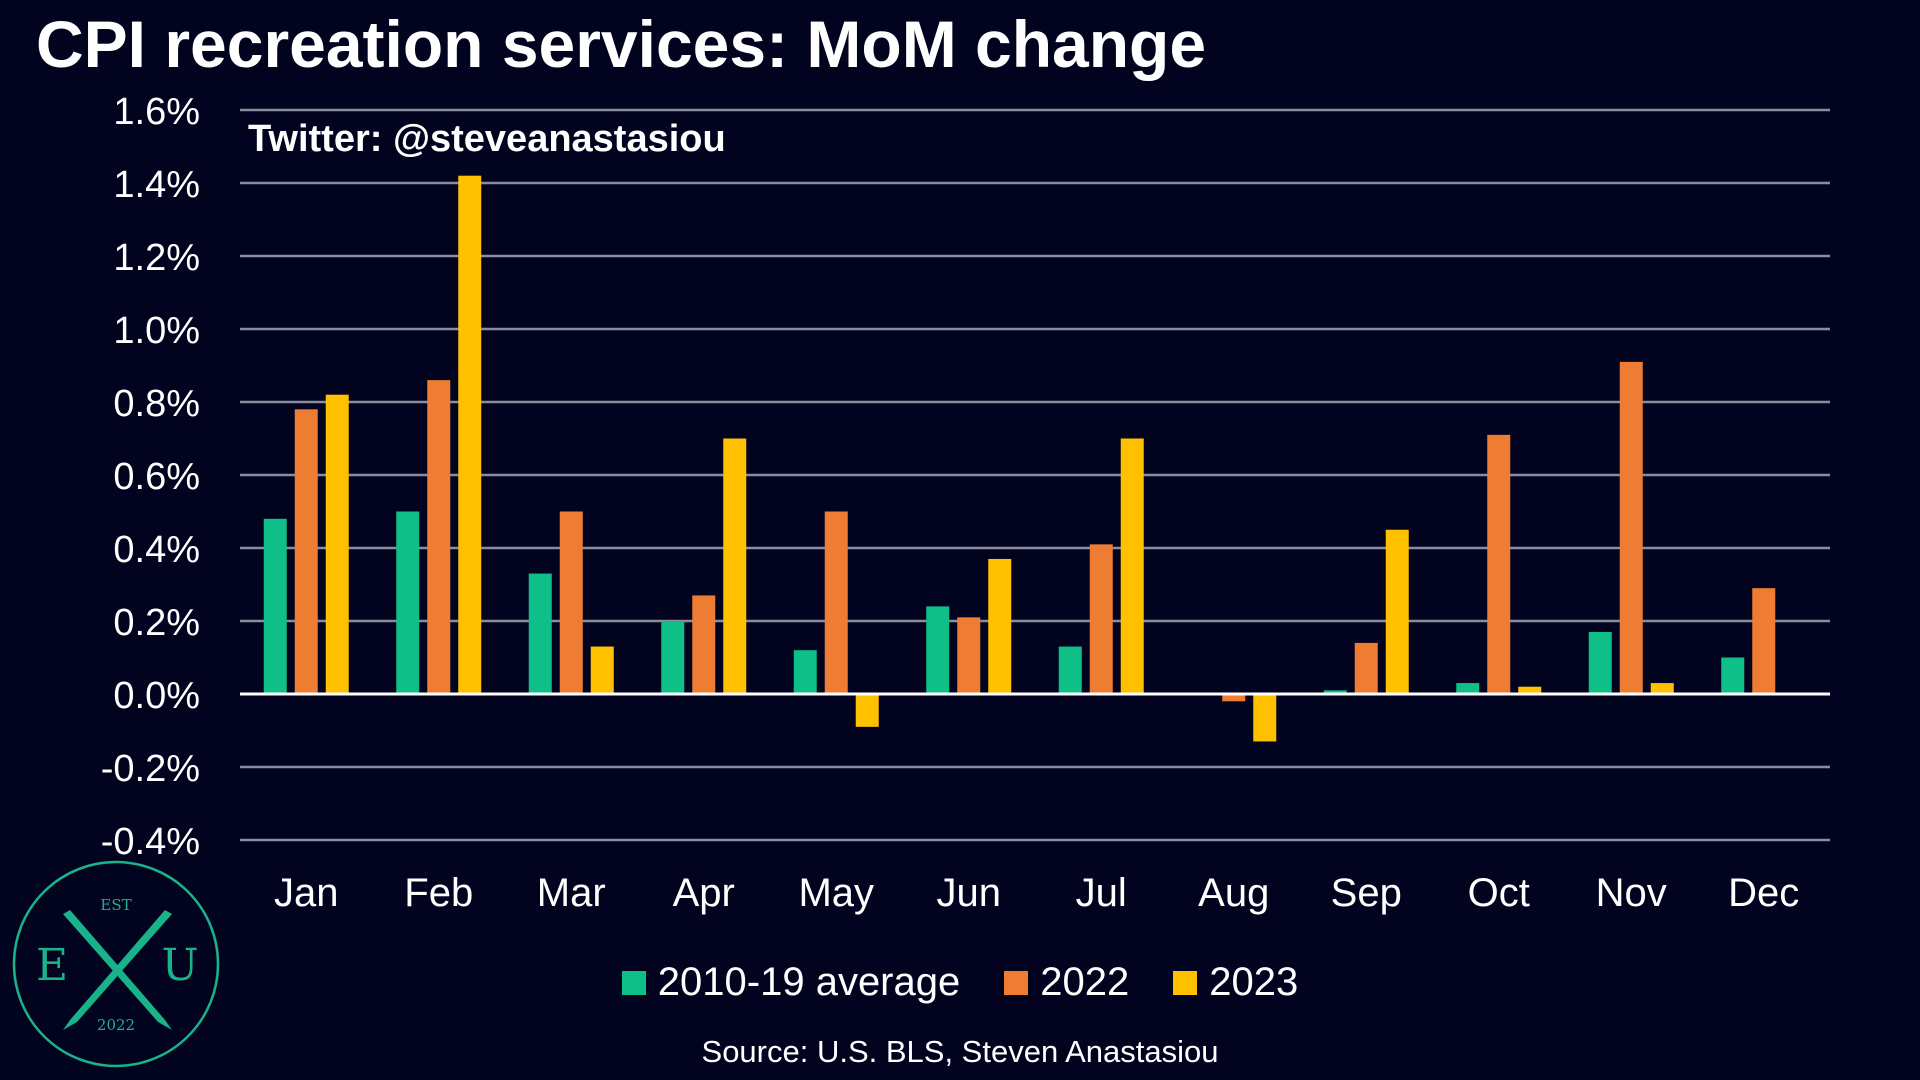 This screenshot has height=1080, width=1920. What do you see at coordinates (1265, 718) in the screenshot?
I see `bar-aug-2023` at bounding box center [1265, 718].